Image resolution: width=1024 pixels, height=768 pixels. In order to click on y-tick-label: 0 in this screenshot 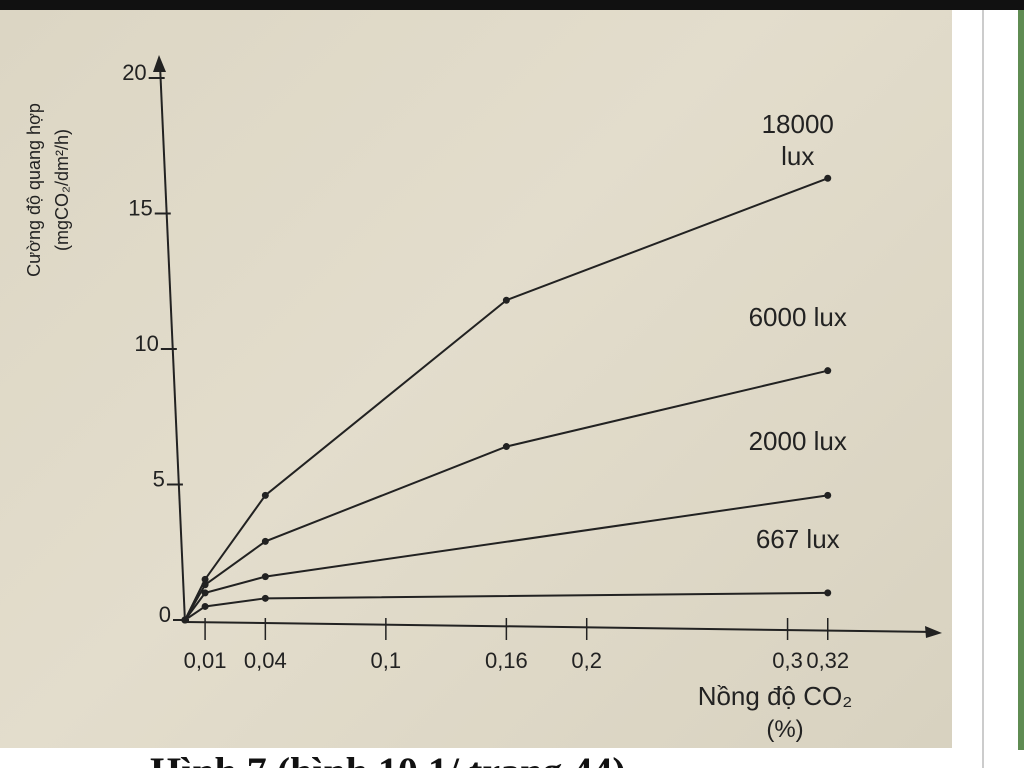, I will do `click(165, 614)`.